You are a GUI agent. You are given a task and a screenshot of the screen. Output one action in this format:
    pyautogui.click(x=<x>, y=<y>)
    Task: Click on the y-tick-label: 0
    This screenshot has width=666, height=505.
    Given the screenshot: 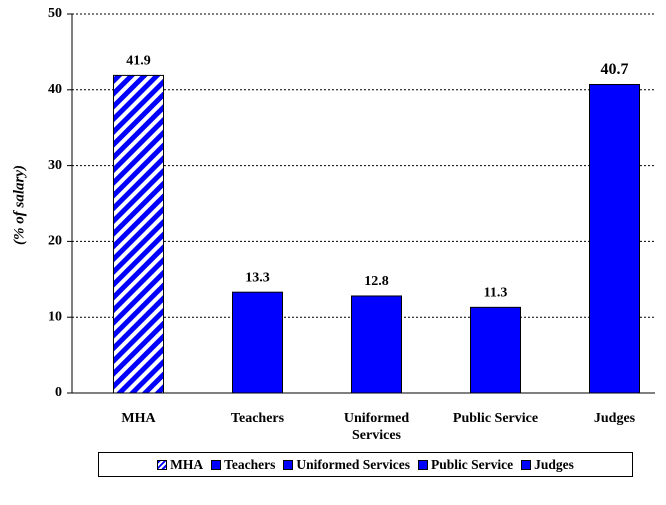 What is the action you would take?
    pyautogui.click(x=58, y=392)
    